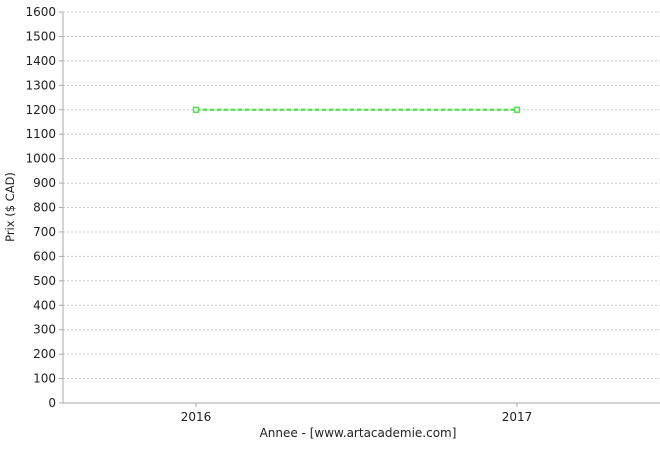  Describe the element at coordinates (44, 305) in the screenshot. I see `y-tick-label: 400` at that location.